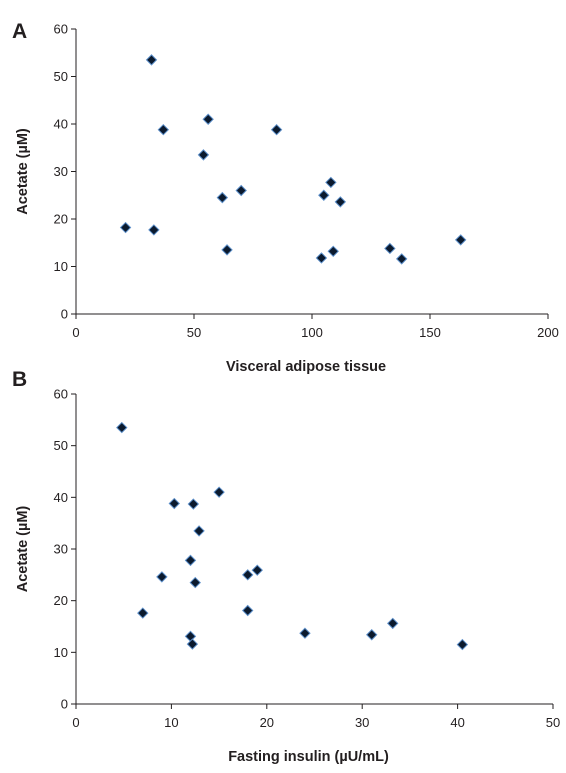 The width and height of the screenshot is (566, 773). What do you see at coordinates (19, 379) in the screenshot?
I see `panel-letter: B` at bounding box center [19, 379].